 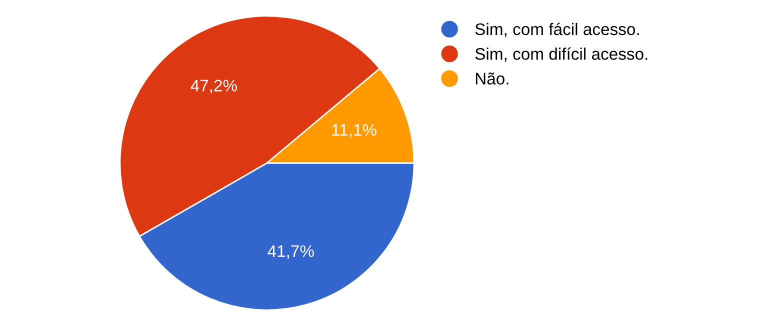 What do you see at coordinates (561, 54) in the screenshot?
I see `legend-label: Sim, com difícil acesso.` at bounding box center [561, 54].